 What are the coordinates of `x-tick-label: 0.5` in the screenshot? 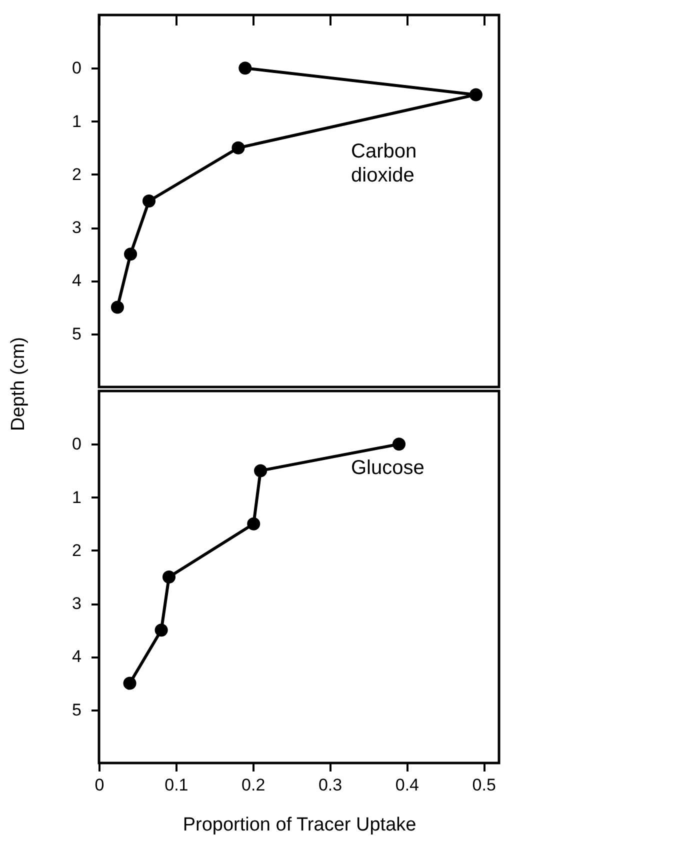 It's located at (484, 785).